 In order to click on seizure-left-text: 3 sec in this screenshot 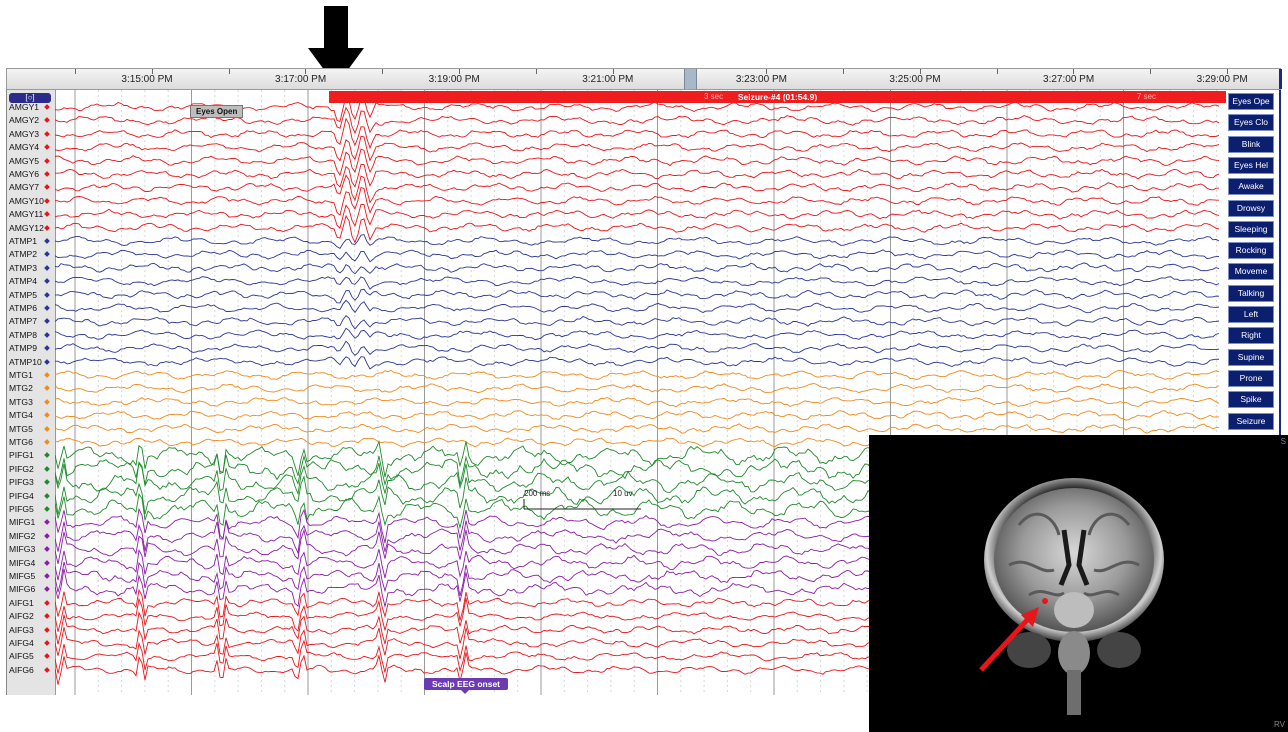, I will do `click(714, 96)`.